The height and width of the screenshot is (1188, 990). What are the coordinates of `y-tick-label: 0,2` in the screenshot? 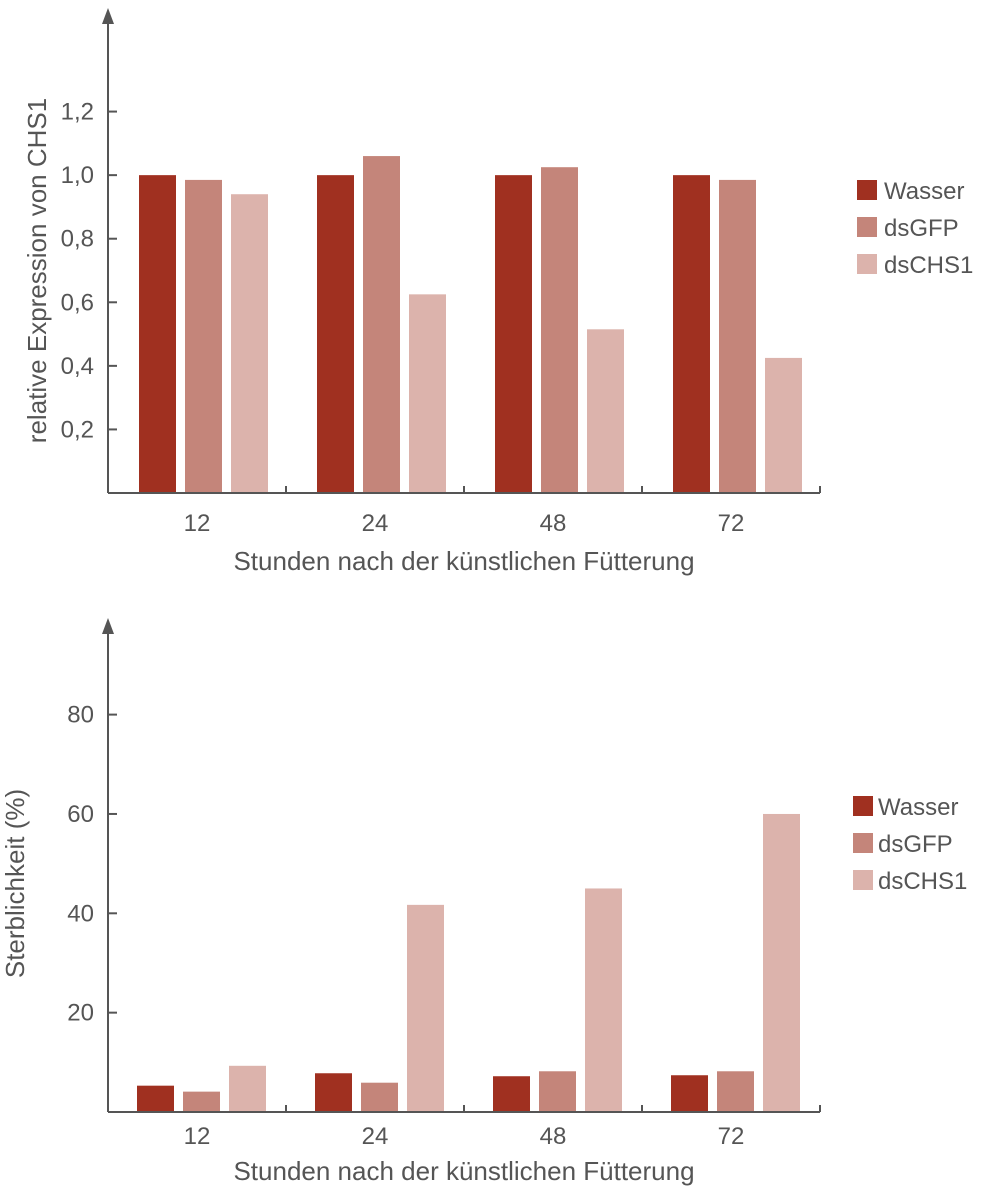 It's located at (77, 429).